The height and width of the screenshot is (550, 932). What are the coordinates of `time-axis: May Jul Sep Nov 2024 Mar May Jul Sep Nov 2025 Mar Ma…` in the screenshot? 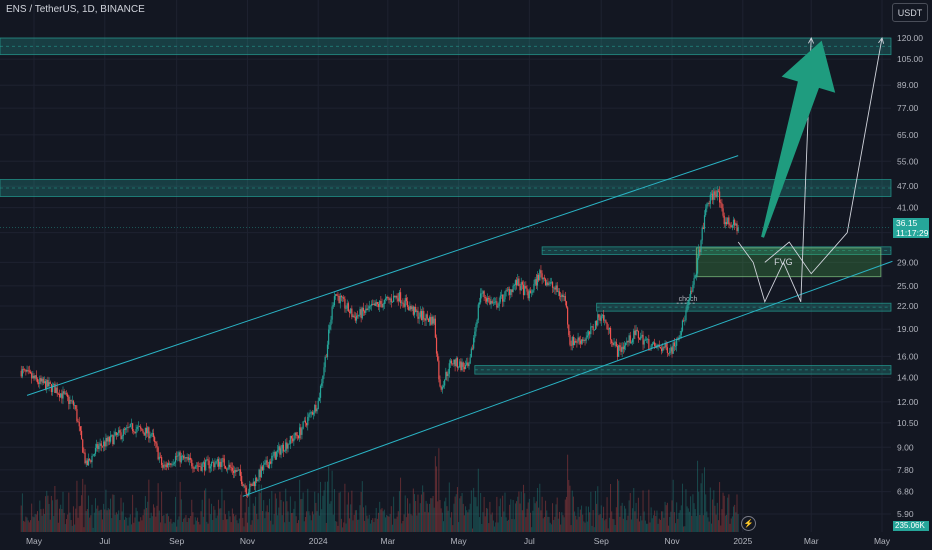 It's located at (458, 541).